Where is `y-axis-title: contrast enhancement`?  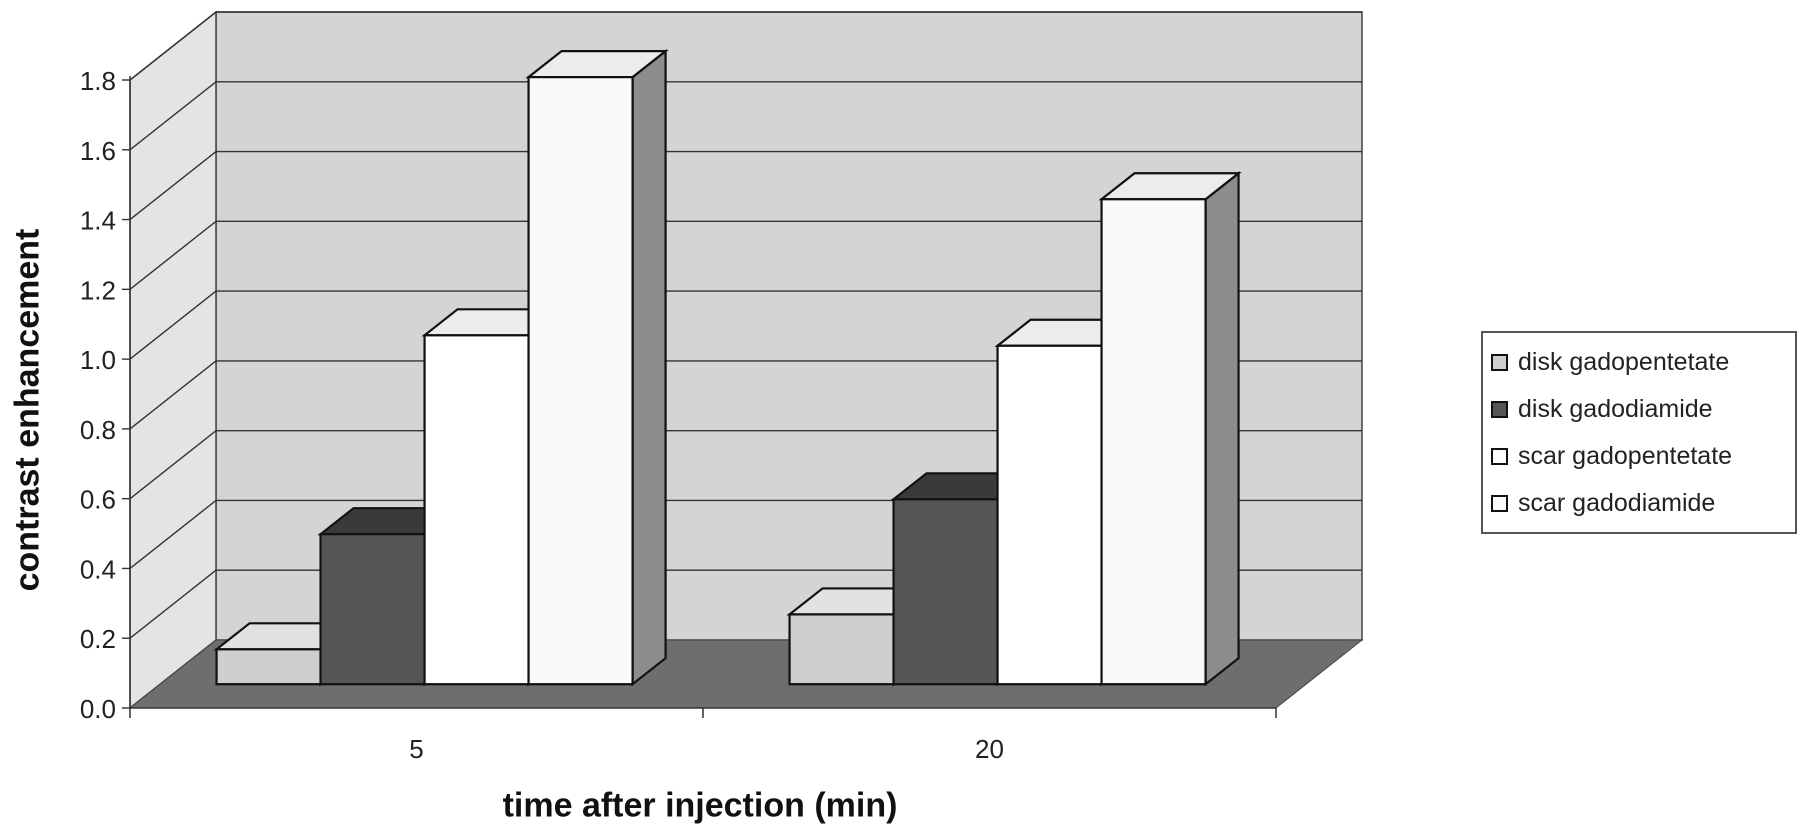
y-axis-title: contrast enhancement is located at coordinates (27, 410).